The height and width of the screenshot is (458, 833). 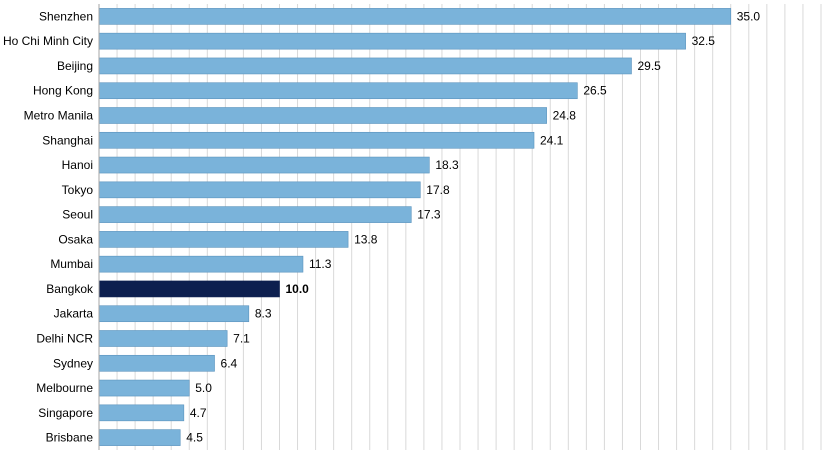 I want to click on bar-sydney, so click(x=156, y=363).